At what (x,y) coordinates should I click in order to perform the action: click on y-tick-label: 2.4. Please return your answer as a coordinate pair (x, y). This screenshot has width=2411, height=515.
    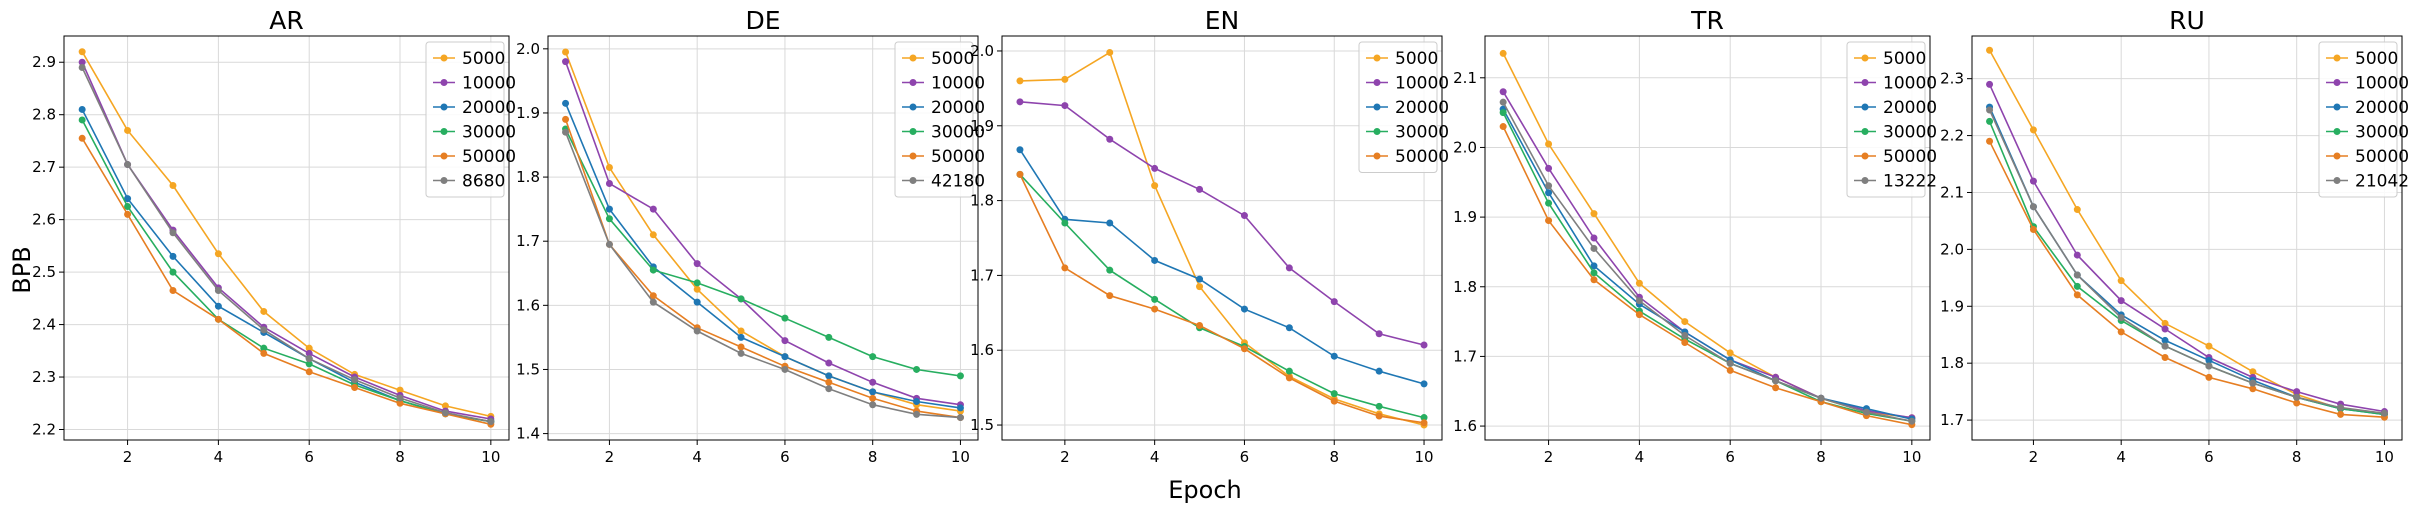
    Looking at the image, I should click on (44, 325).